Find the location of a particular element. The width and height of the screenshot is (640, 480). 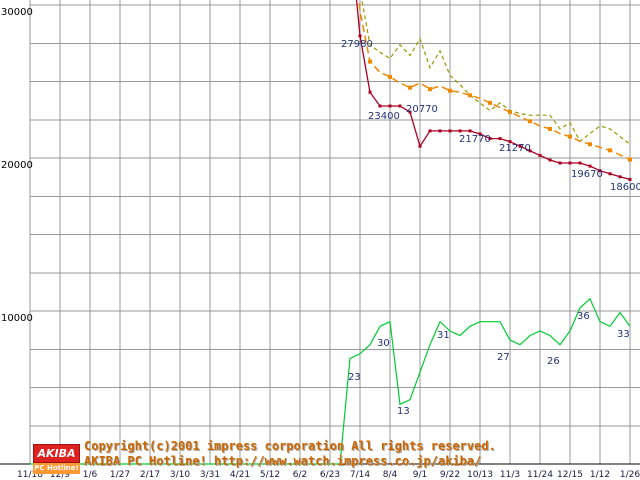

x-tick-label: 3/10 is located at coordinates (180, 475).